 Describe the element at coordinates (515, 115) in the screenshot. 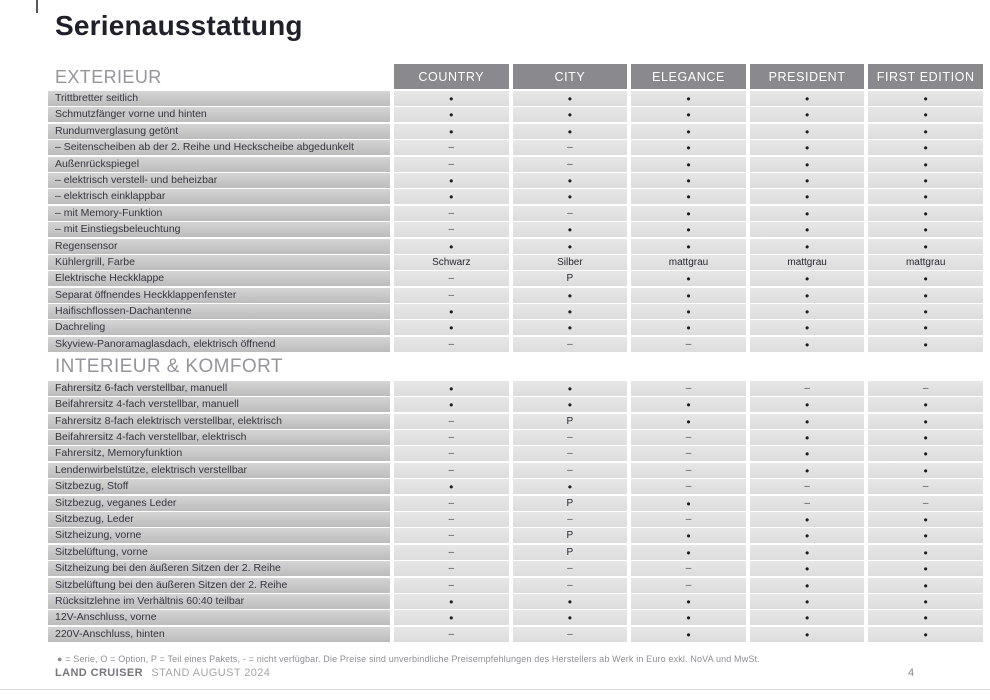

I see `table-row: Schmutzfänger vorne und hinten ● ● ● ● ●` at that location.